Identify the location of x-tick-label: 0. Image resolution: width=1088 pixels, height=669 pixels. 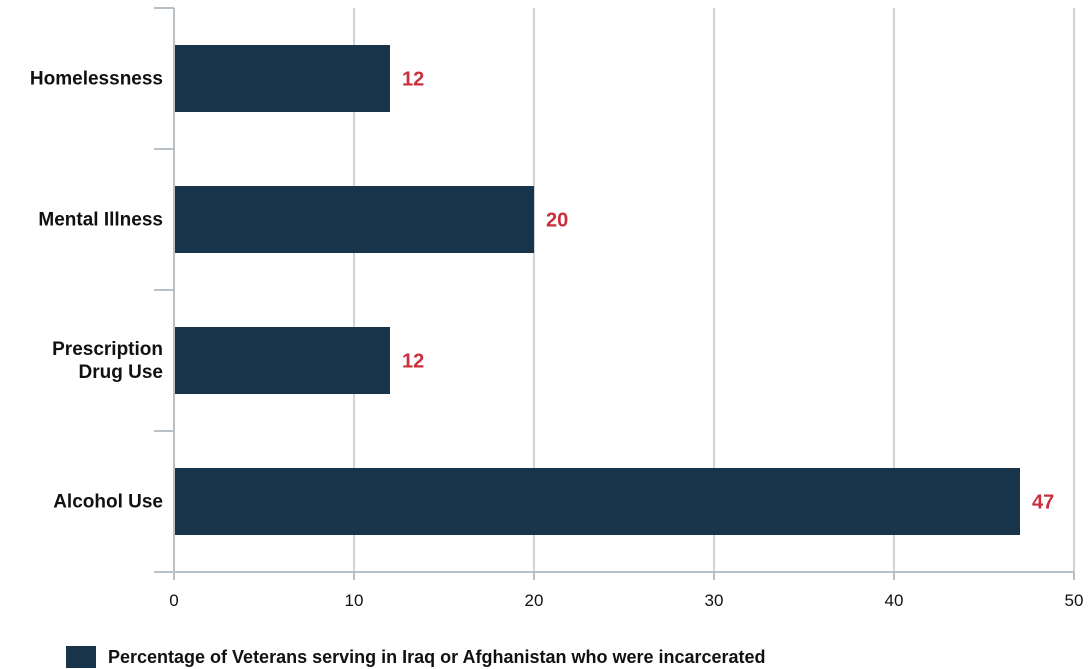
(173, 600).